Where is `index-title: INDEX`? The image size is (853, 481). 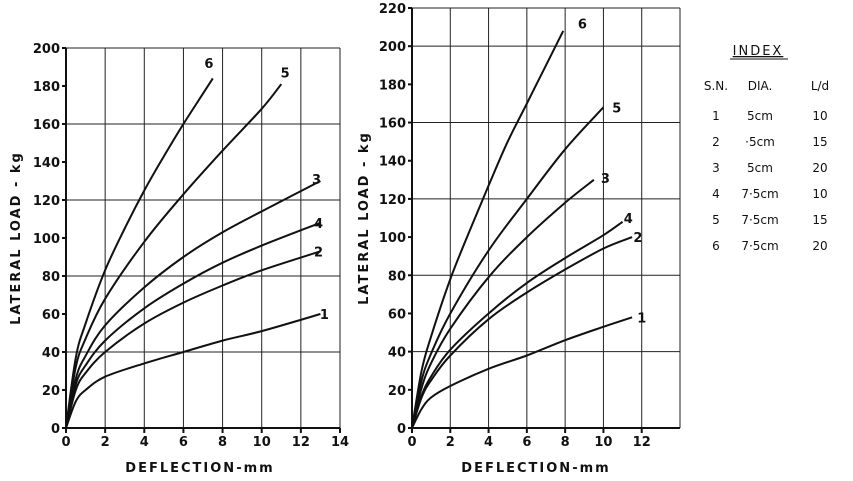 index-title: INDEX is located at coordinates (758, 51).